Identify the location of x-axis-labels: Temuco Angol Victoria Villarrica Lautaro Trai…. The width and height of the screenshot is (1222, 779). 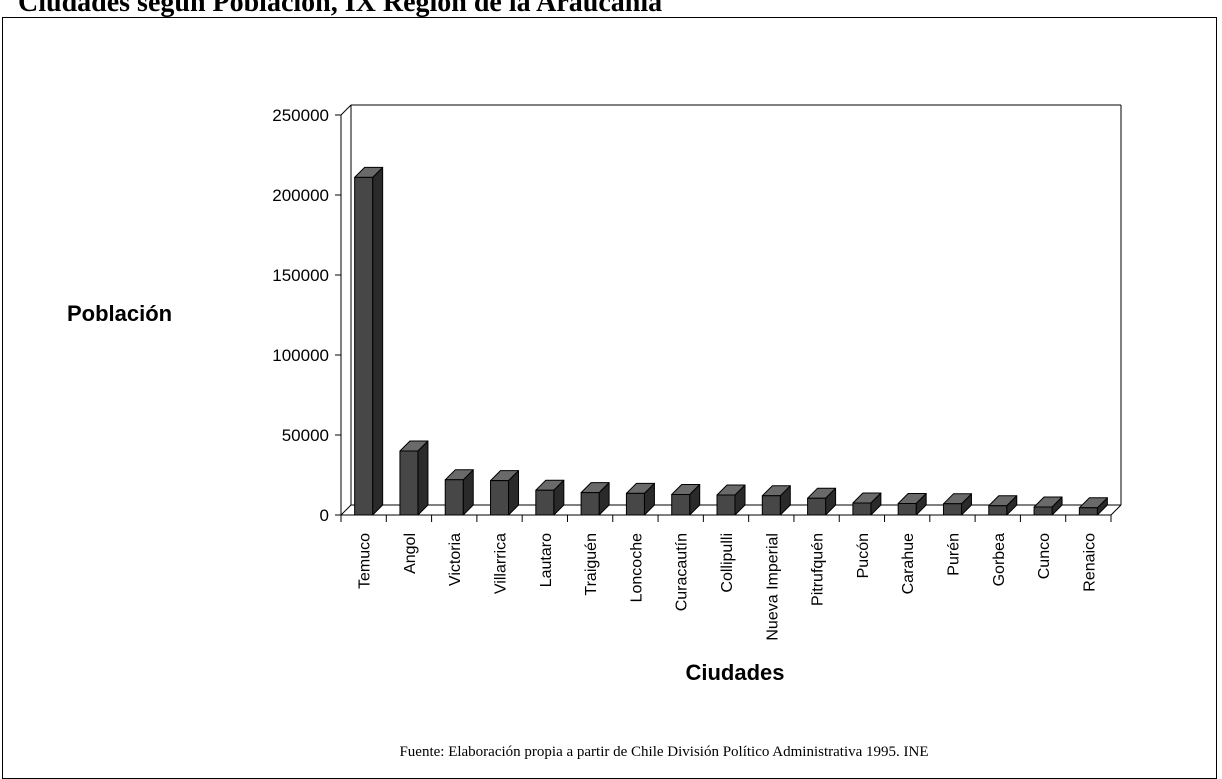
(728, 587).